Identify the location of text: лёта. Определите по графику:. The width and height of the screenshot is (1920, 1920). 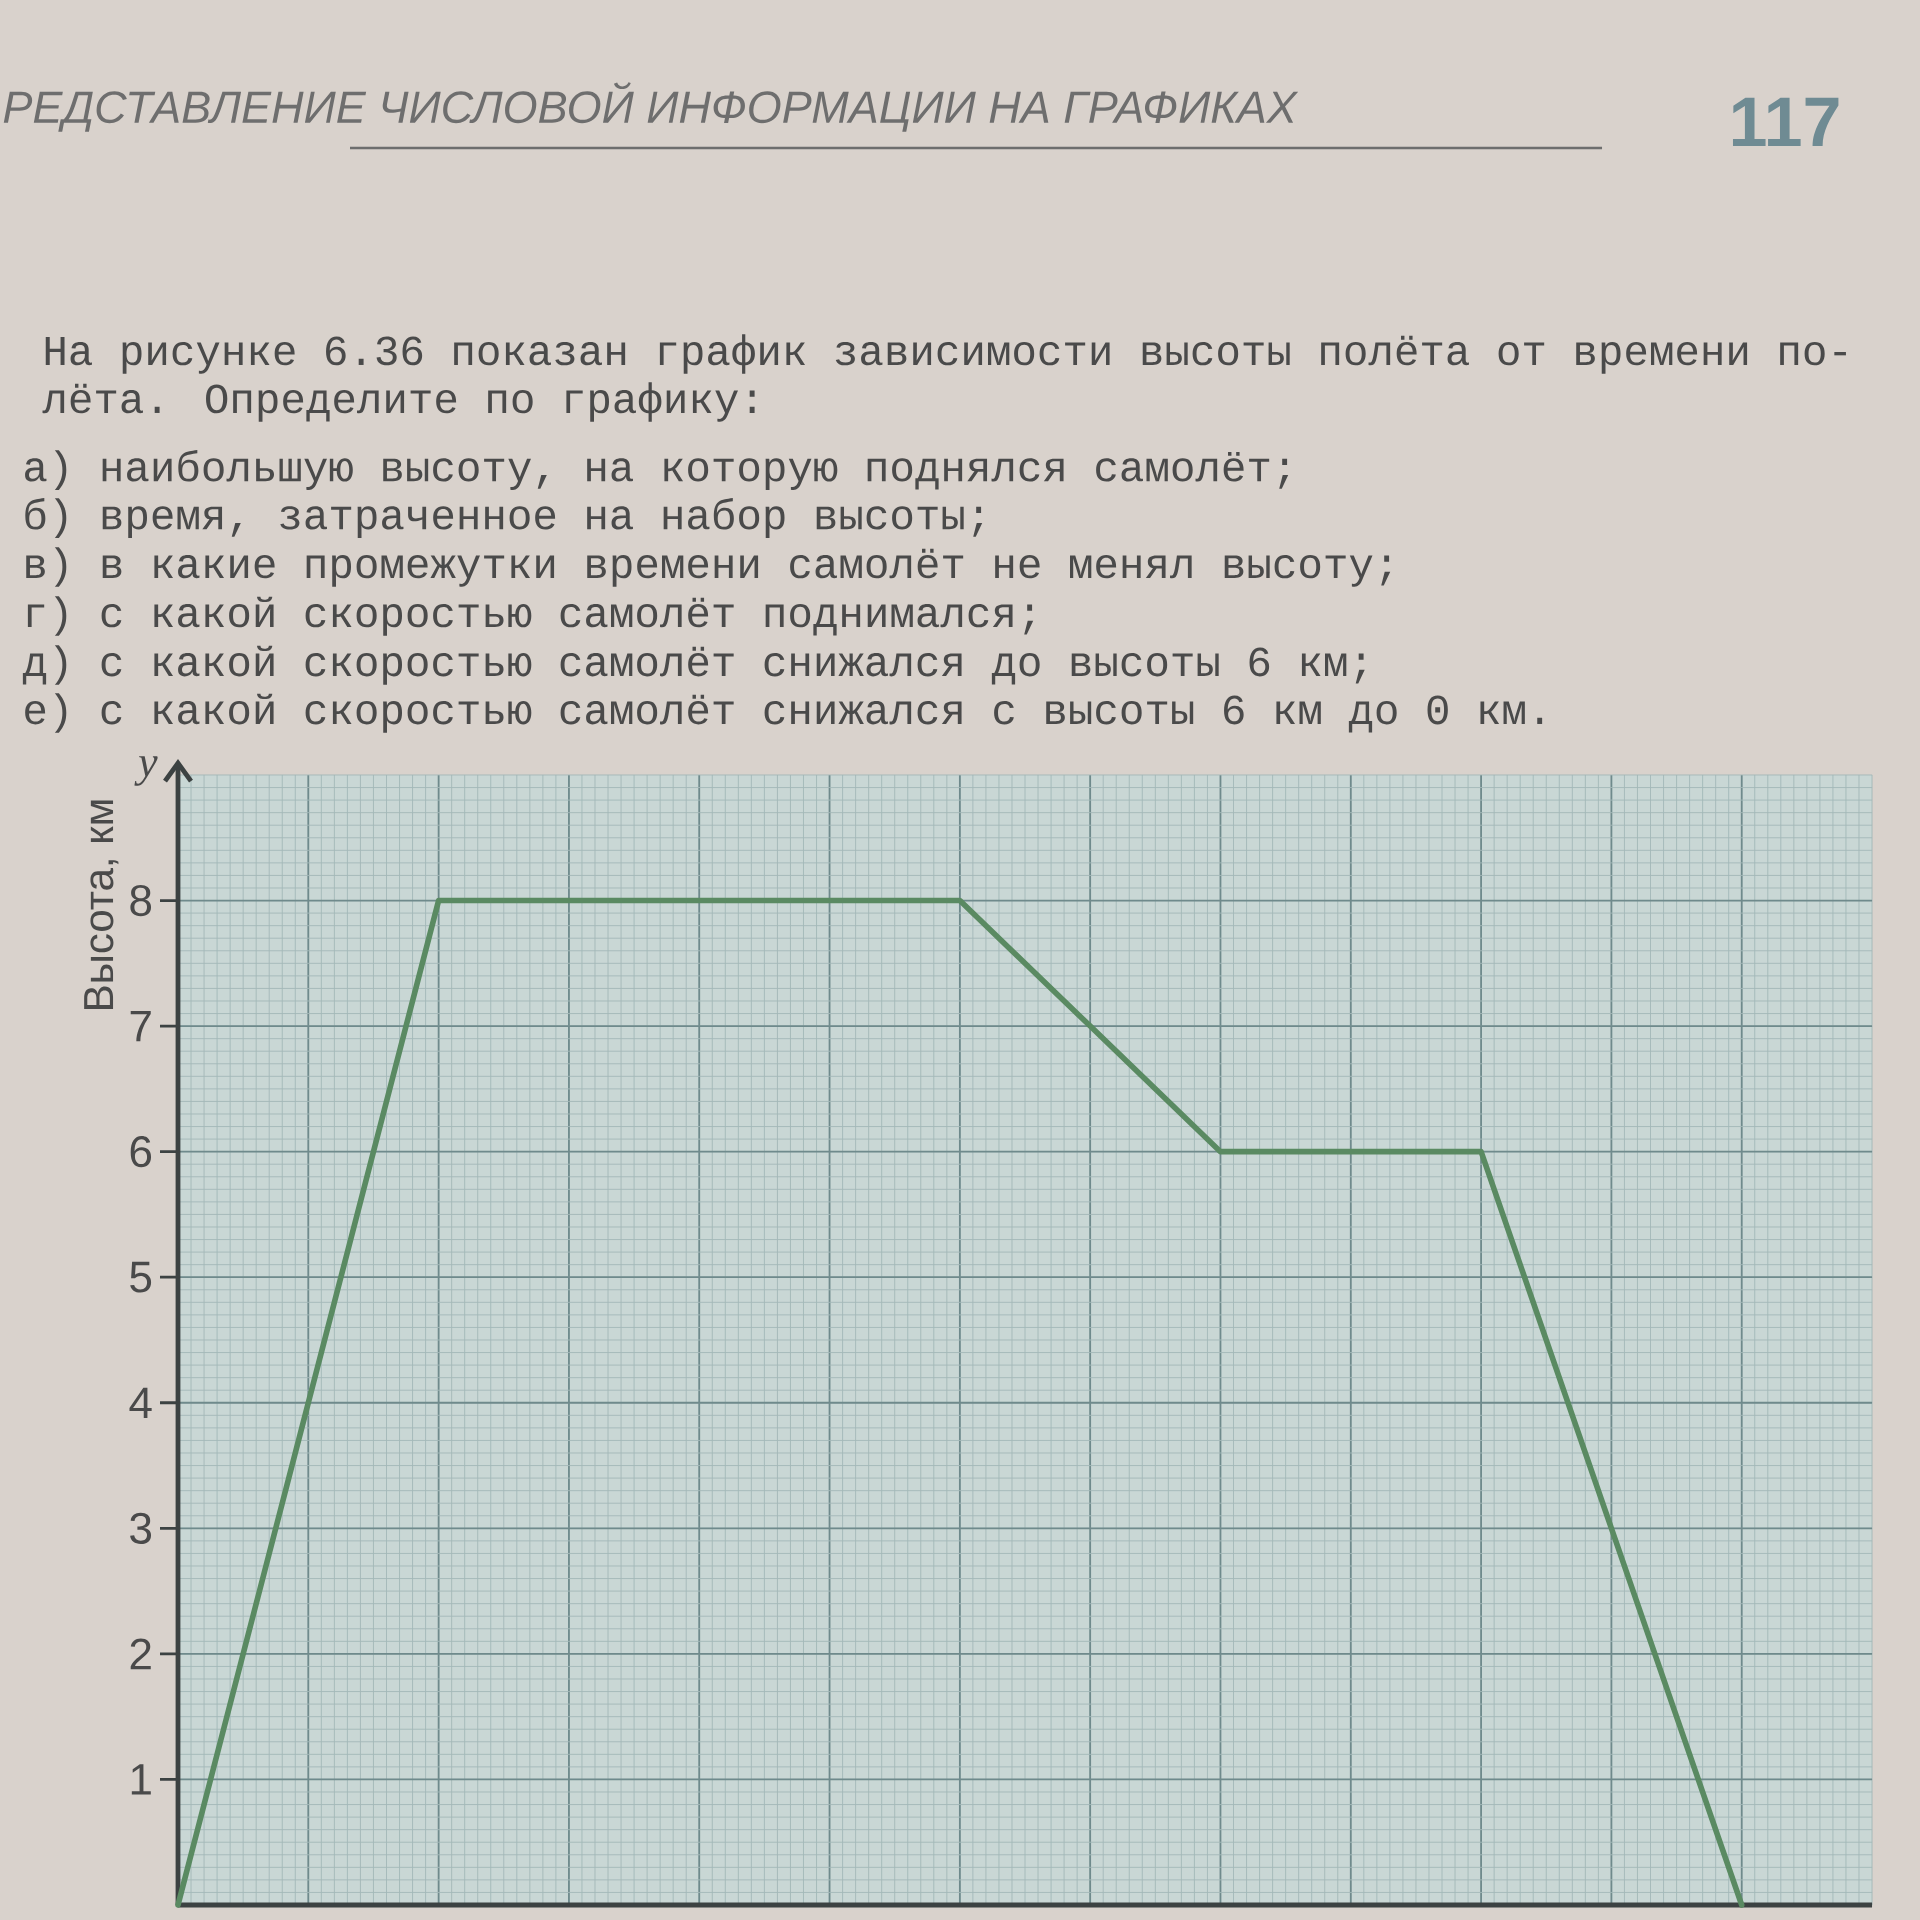
(398, 402).